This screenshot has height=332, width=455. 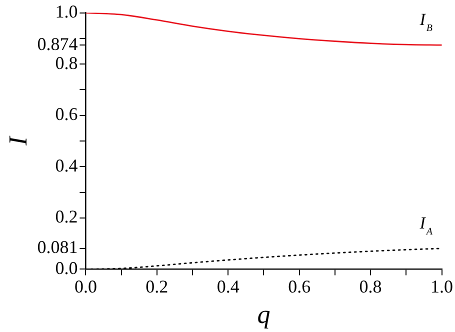 What do you see at coordinates (57, 44) in the screenshot?
I see `y-tick-label: 0.874` at bounding box center [57, 44].